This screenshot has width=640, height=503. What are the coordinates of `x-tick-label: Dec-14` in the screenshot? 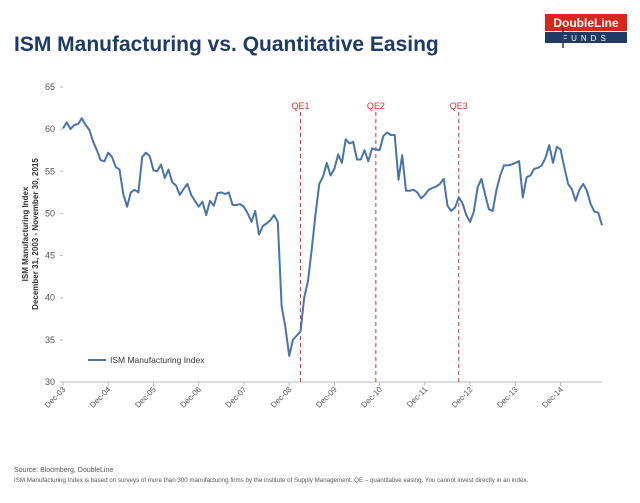 It's located at (552, 397).